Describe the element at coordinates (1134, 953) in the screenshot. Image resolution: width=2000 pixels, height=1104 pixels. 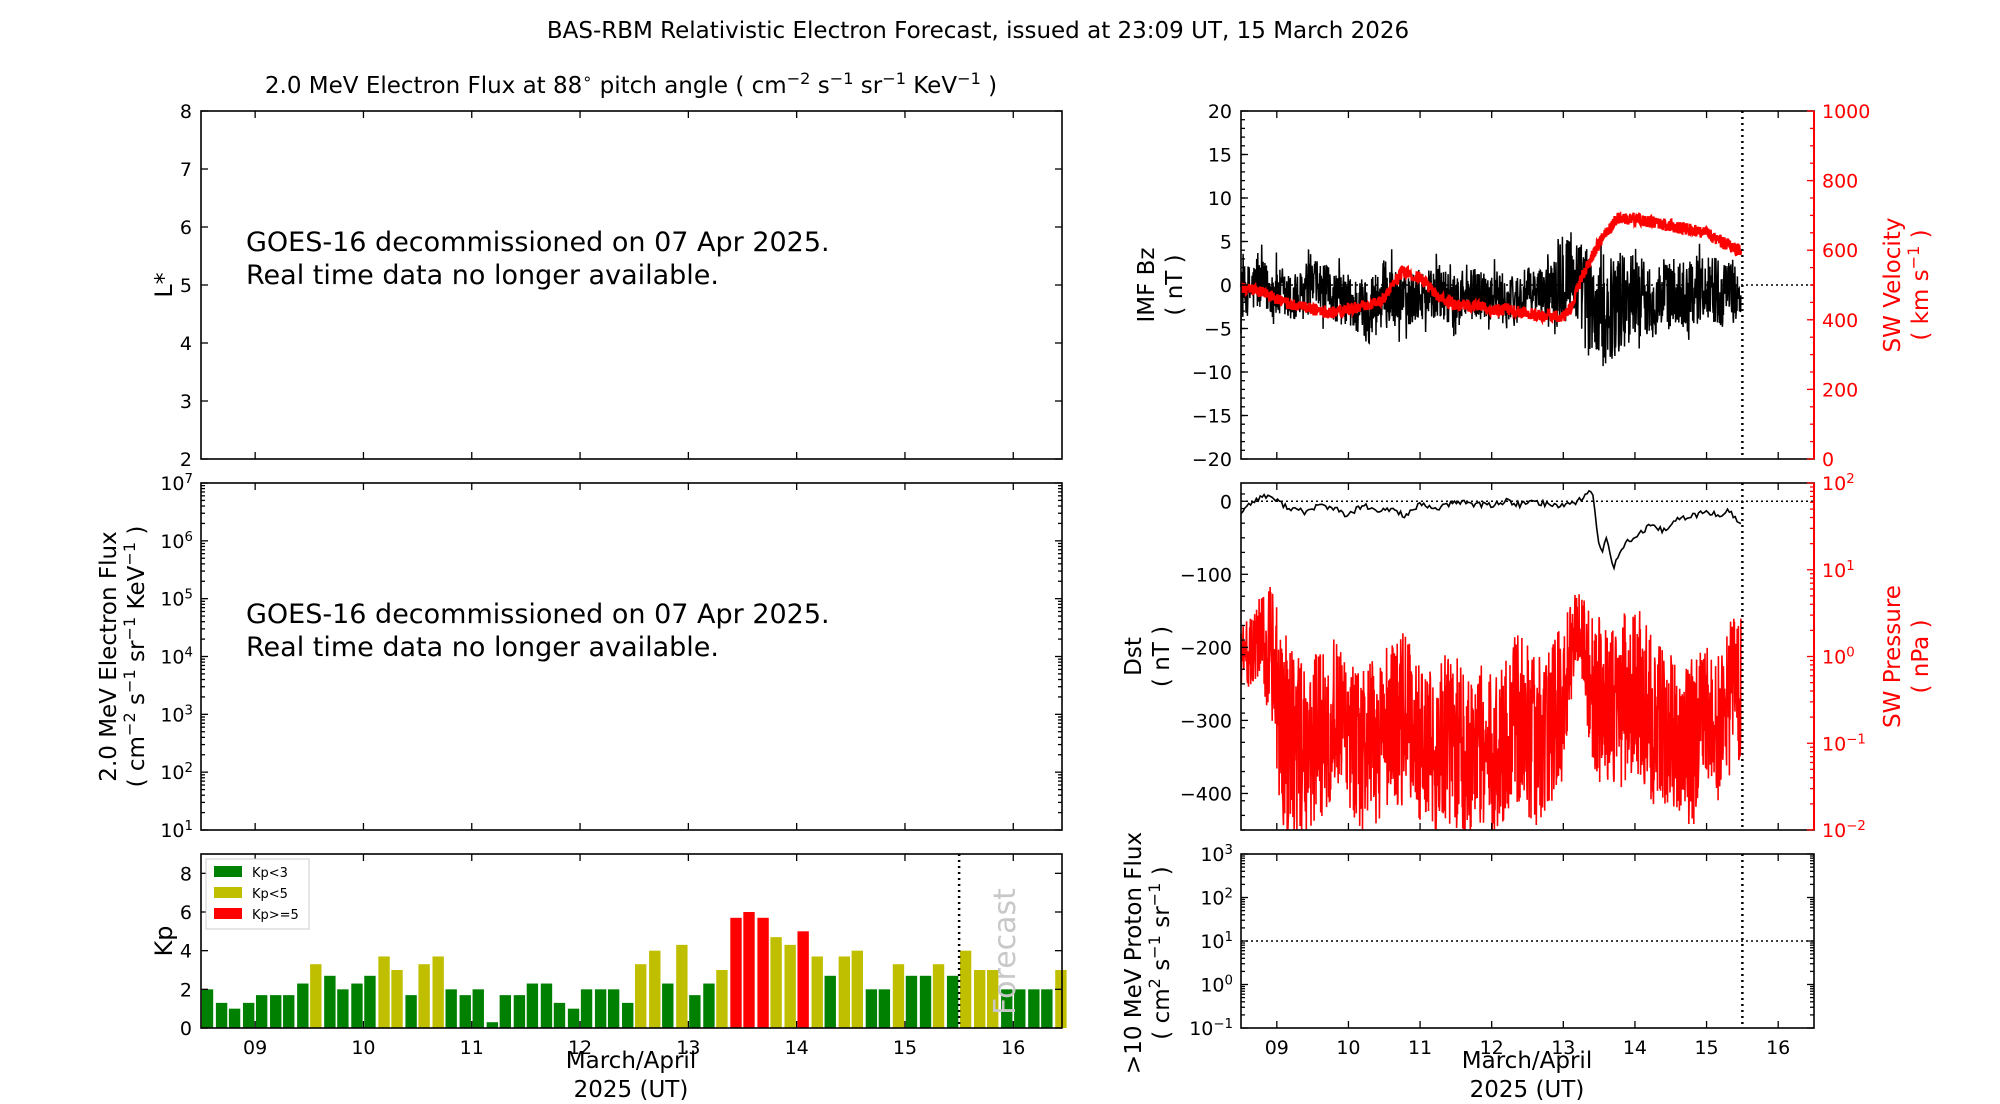
I see `proton-y-axis-label: >10 MeV Proton Flux` at that location.